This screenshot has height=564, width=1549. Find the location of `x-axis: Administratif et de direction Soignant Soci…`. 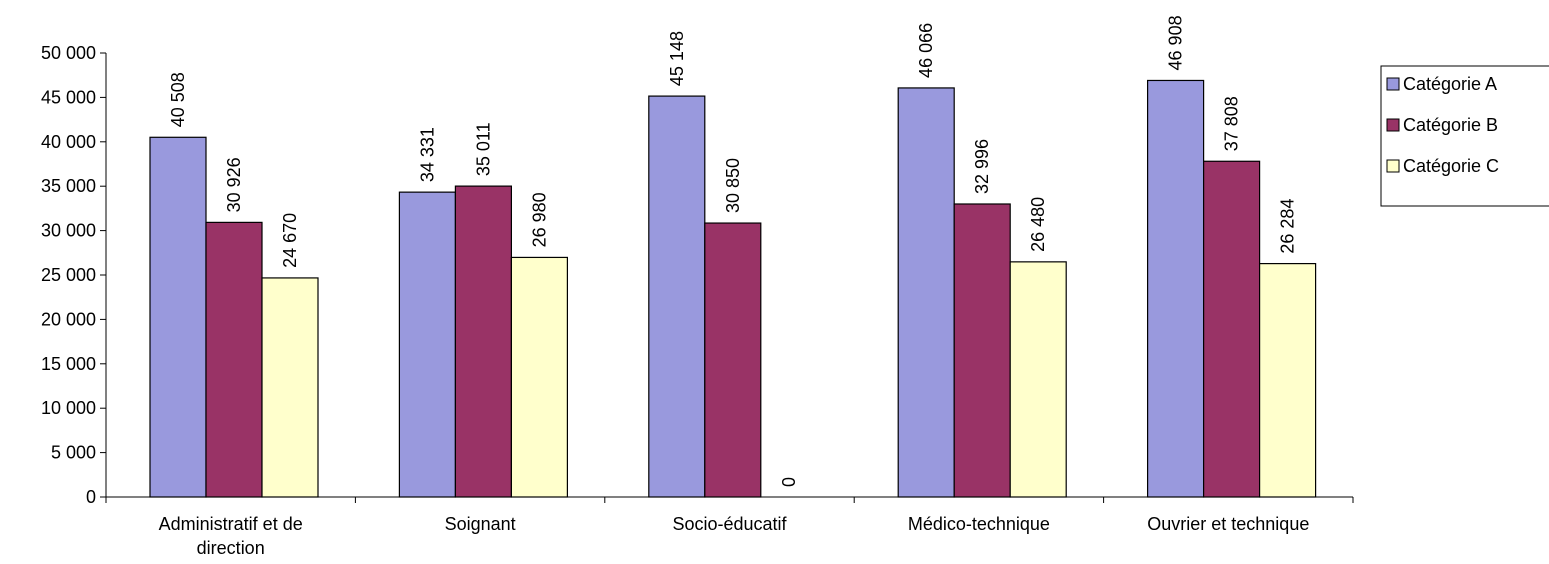

x-axis: Administratif et de direction Soignant Soci… is located at coordinates (729, 527).